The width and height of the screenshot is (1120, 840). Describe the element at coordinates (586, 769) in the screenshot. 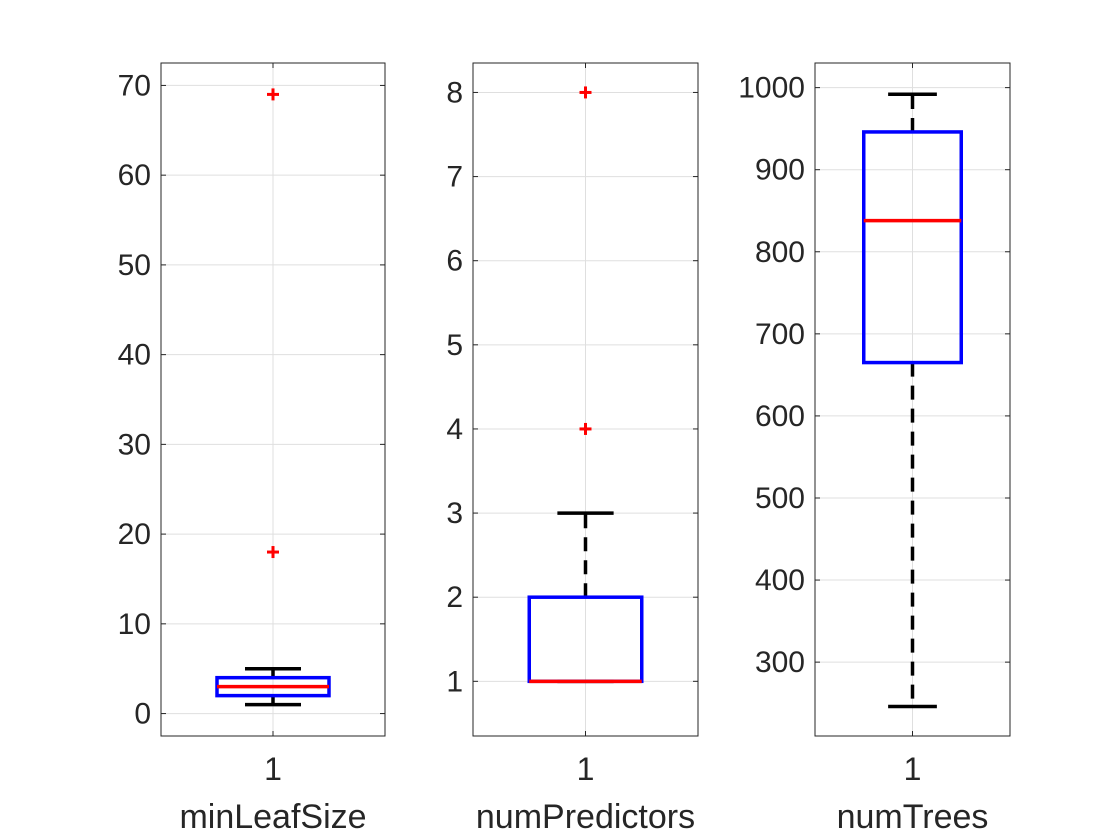

I see `numpredictors-category-label: 1` at that location.